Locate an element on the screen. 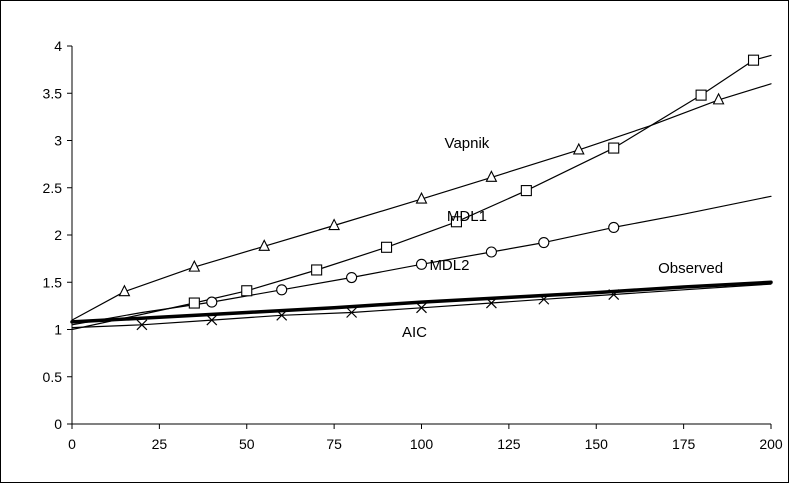 Image resolution: width=789 pixels, height=483 pixels. x-tick-label: 125 is located at coordinates (509, 444).